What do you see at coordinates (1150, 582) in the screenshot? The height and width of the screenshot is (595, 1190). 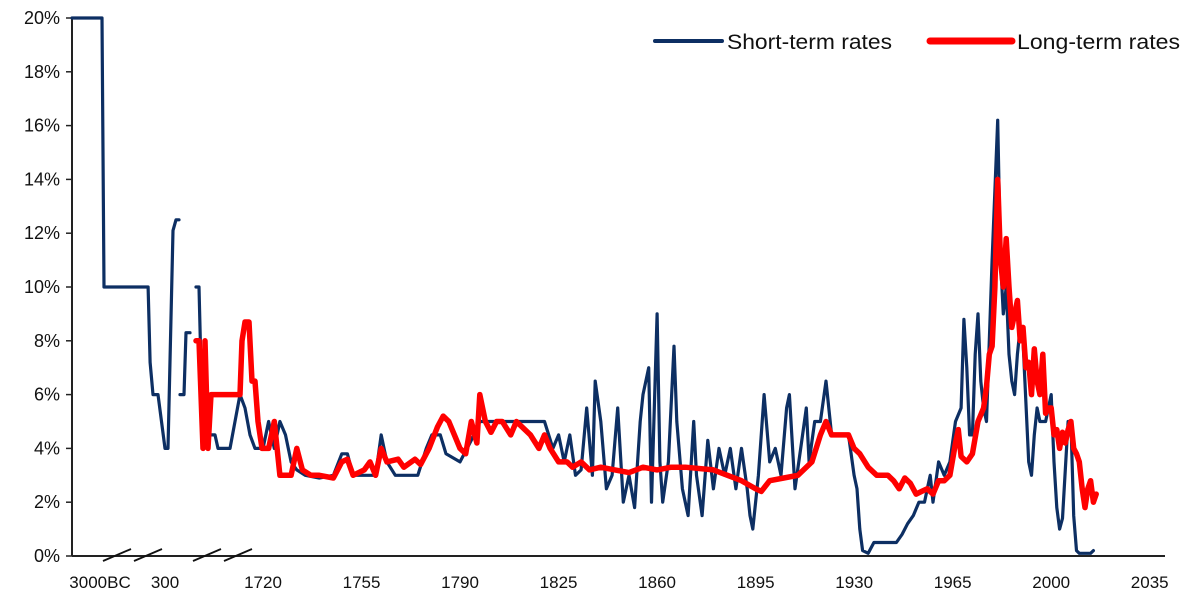 I see `x-tick-label: 2035` at bounding box center [1150, 582].